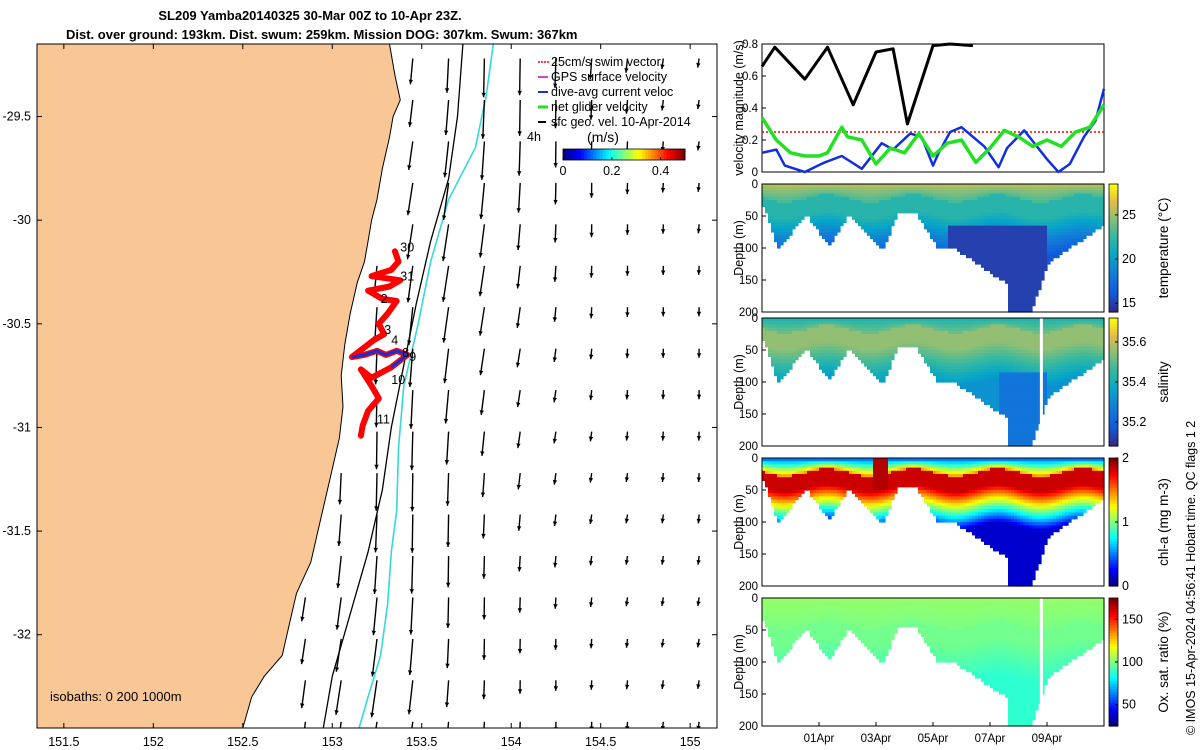  I want to click on day-label: 3, so click(387, 330).